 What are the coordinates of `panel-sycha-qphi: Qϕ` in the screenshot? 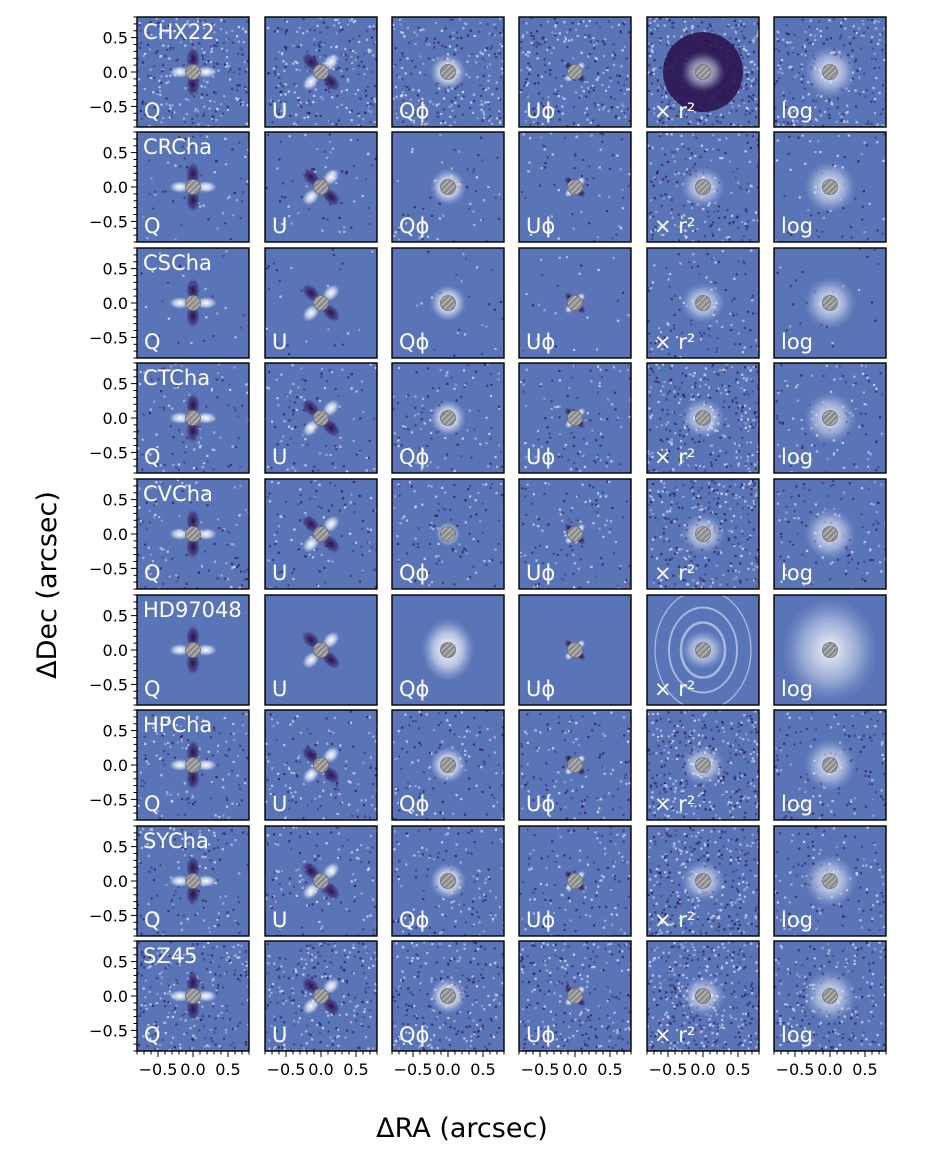 It's located at (448, 881).